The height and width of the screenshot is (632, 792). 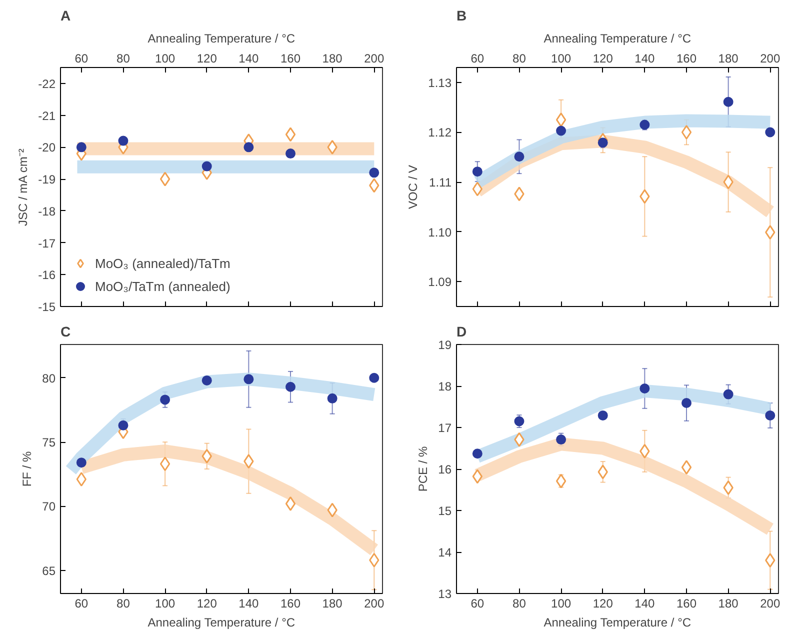 What do you see at coordinates (445, 469) in the screenshot?
I see `y-tick-label: 16` at bounding box center [445, 469].